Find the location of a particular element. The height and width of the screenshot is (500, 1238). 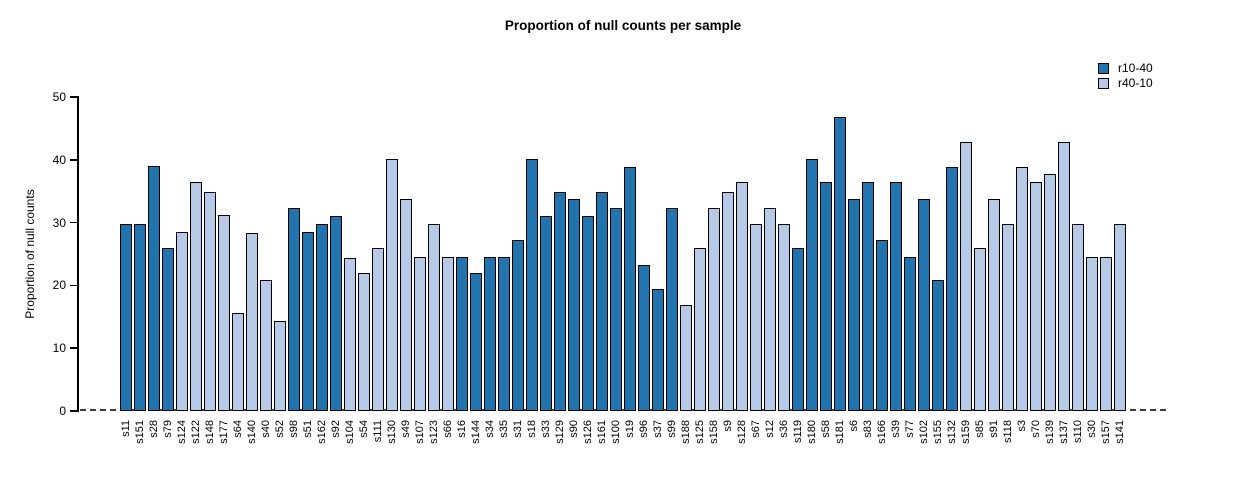

bar-s85 is located at coordinates (980, 329).